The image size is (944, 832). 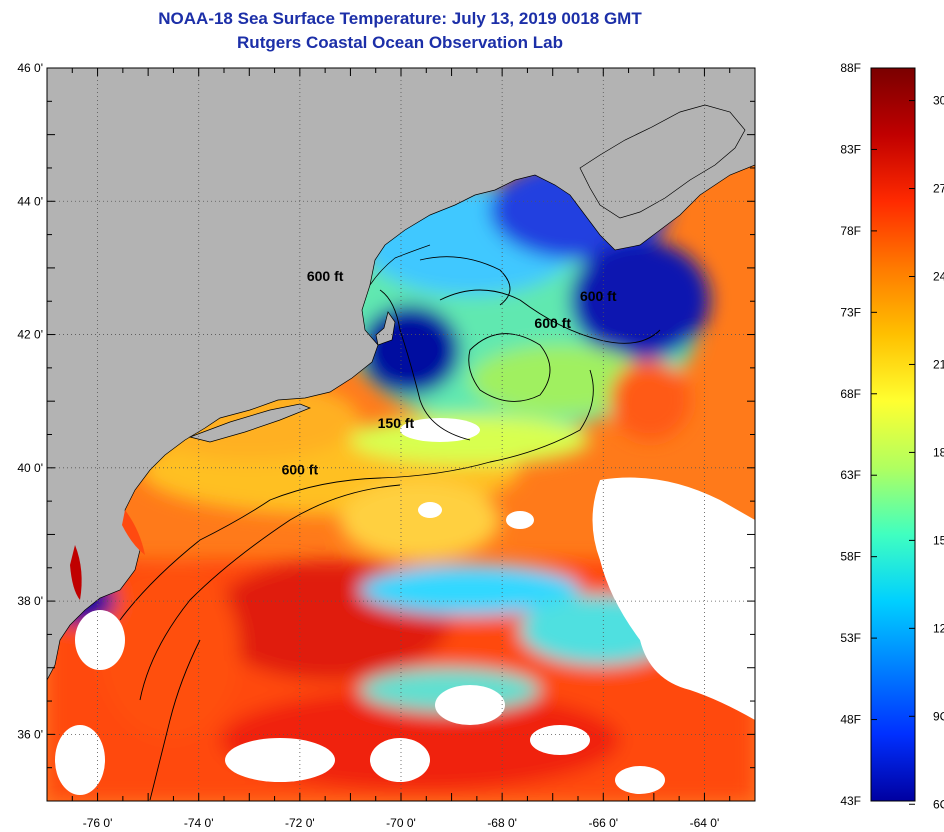 I want to click on lat-label: 38 0', so click(x=30, y=601).